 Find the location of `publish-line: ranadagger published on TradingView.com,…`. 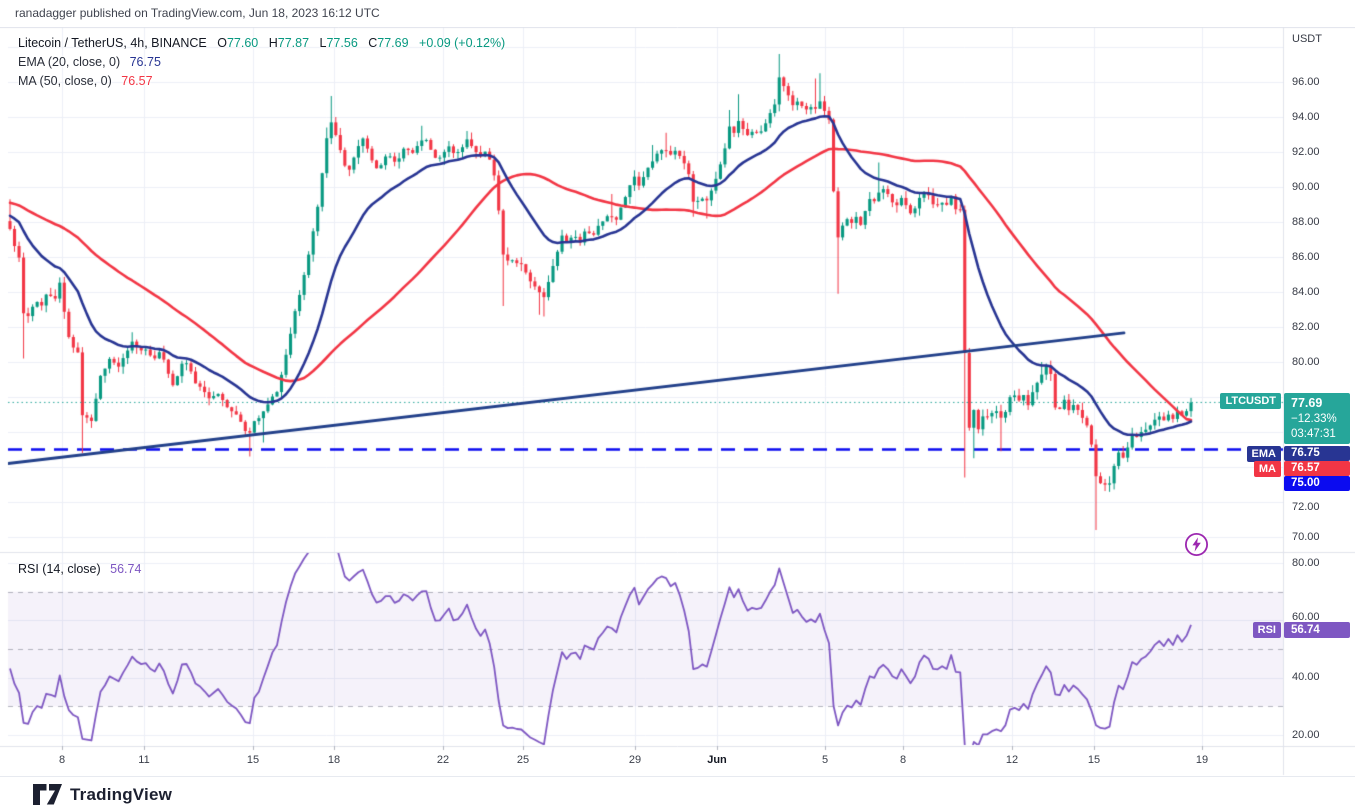

publish-line: ranadagger published on TradingView.com,… is located at coordinates (197, 13).